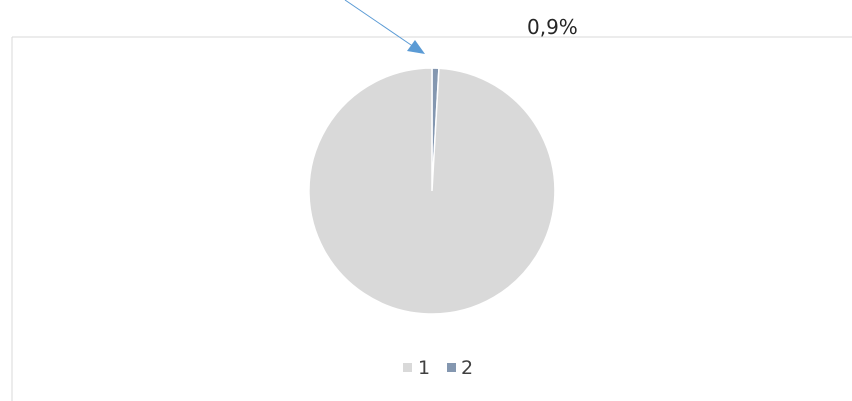 The width and height of the screenshot is (852, 401). What do you see at coordinates (467, 368) in the screenshot?
I see `legend-label-2: 2` at bounding box center [467, 368].